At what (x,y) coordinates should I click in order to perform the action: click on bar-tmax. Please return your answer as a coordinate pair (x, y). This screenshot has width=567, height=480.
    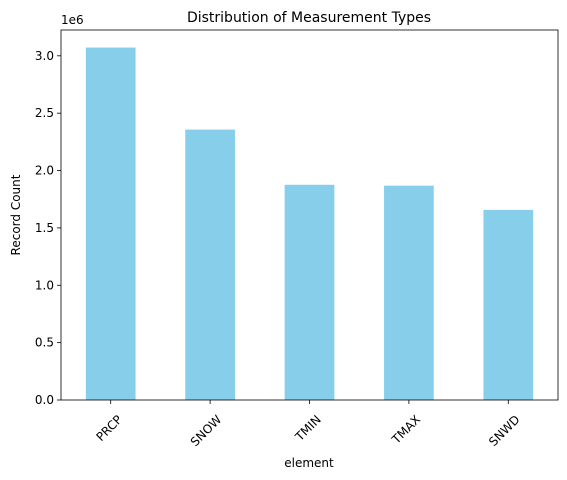
    Looking at the image, I should click on (409, 292).